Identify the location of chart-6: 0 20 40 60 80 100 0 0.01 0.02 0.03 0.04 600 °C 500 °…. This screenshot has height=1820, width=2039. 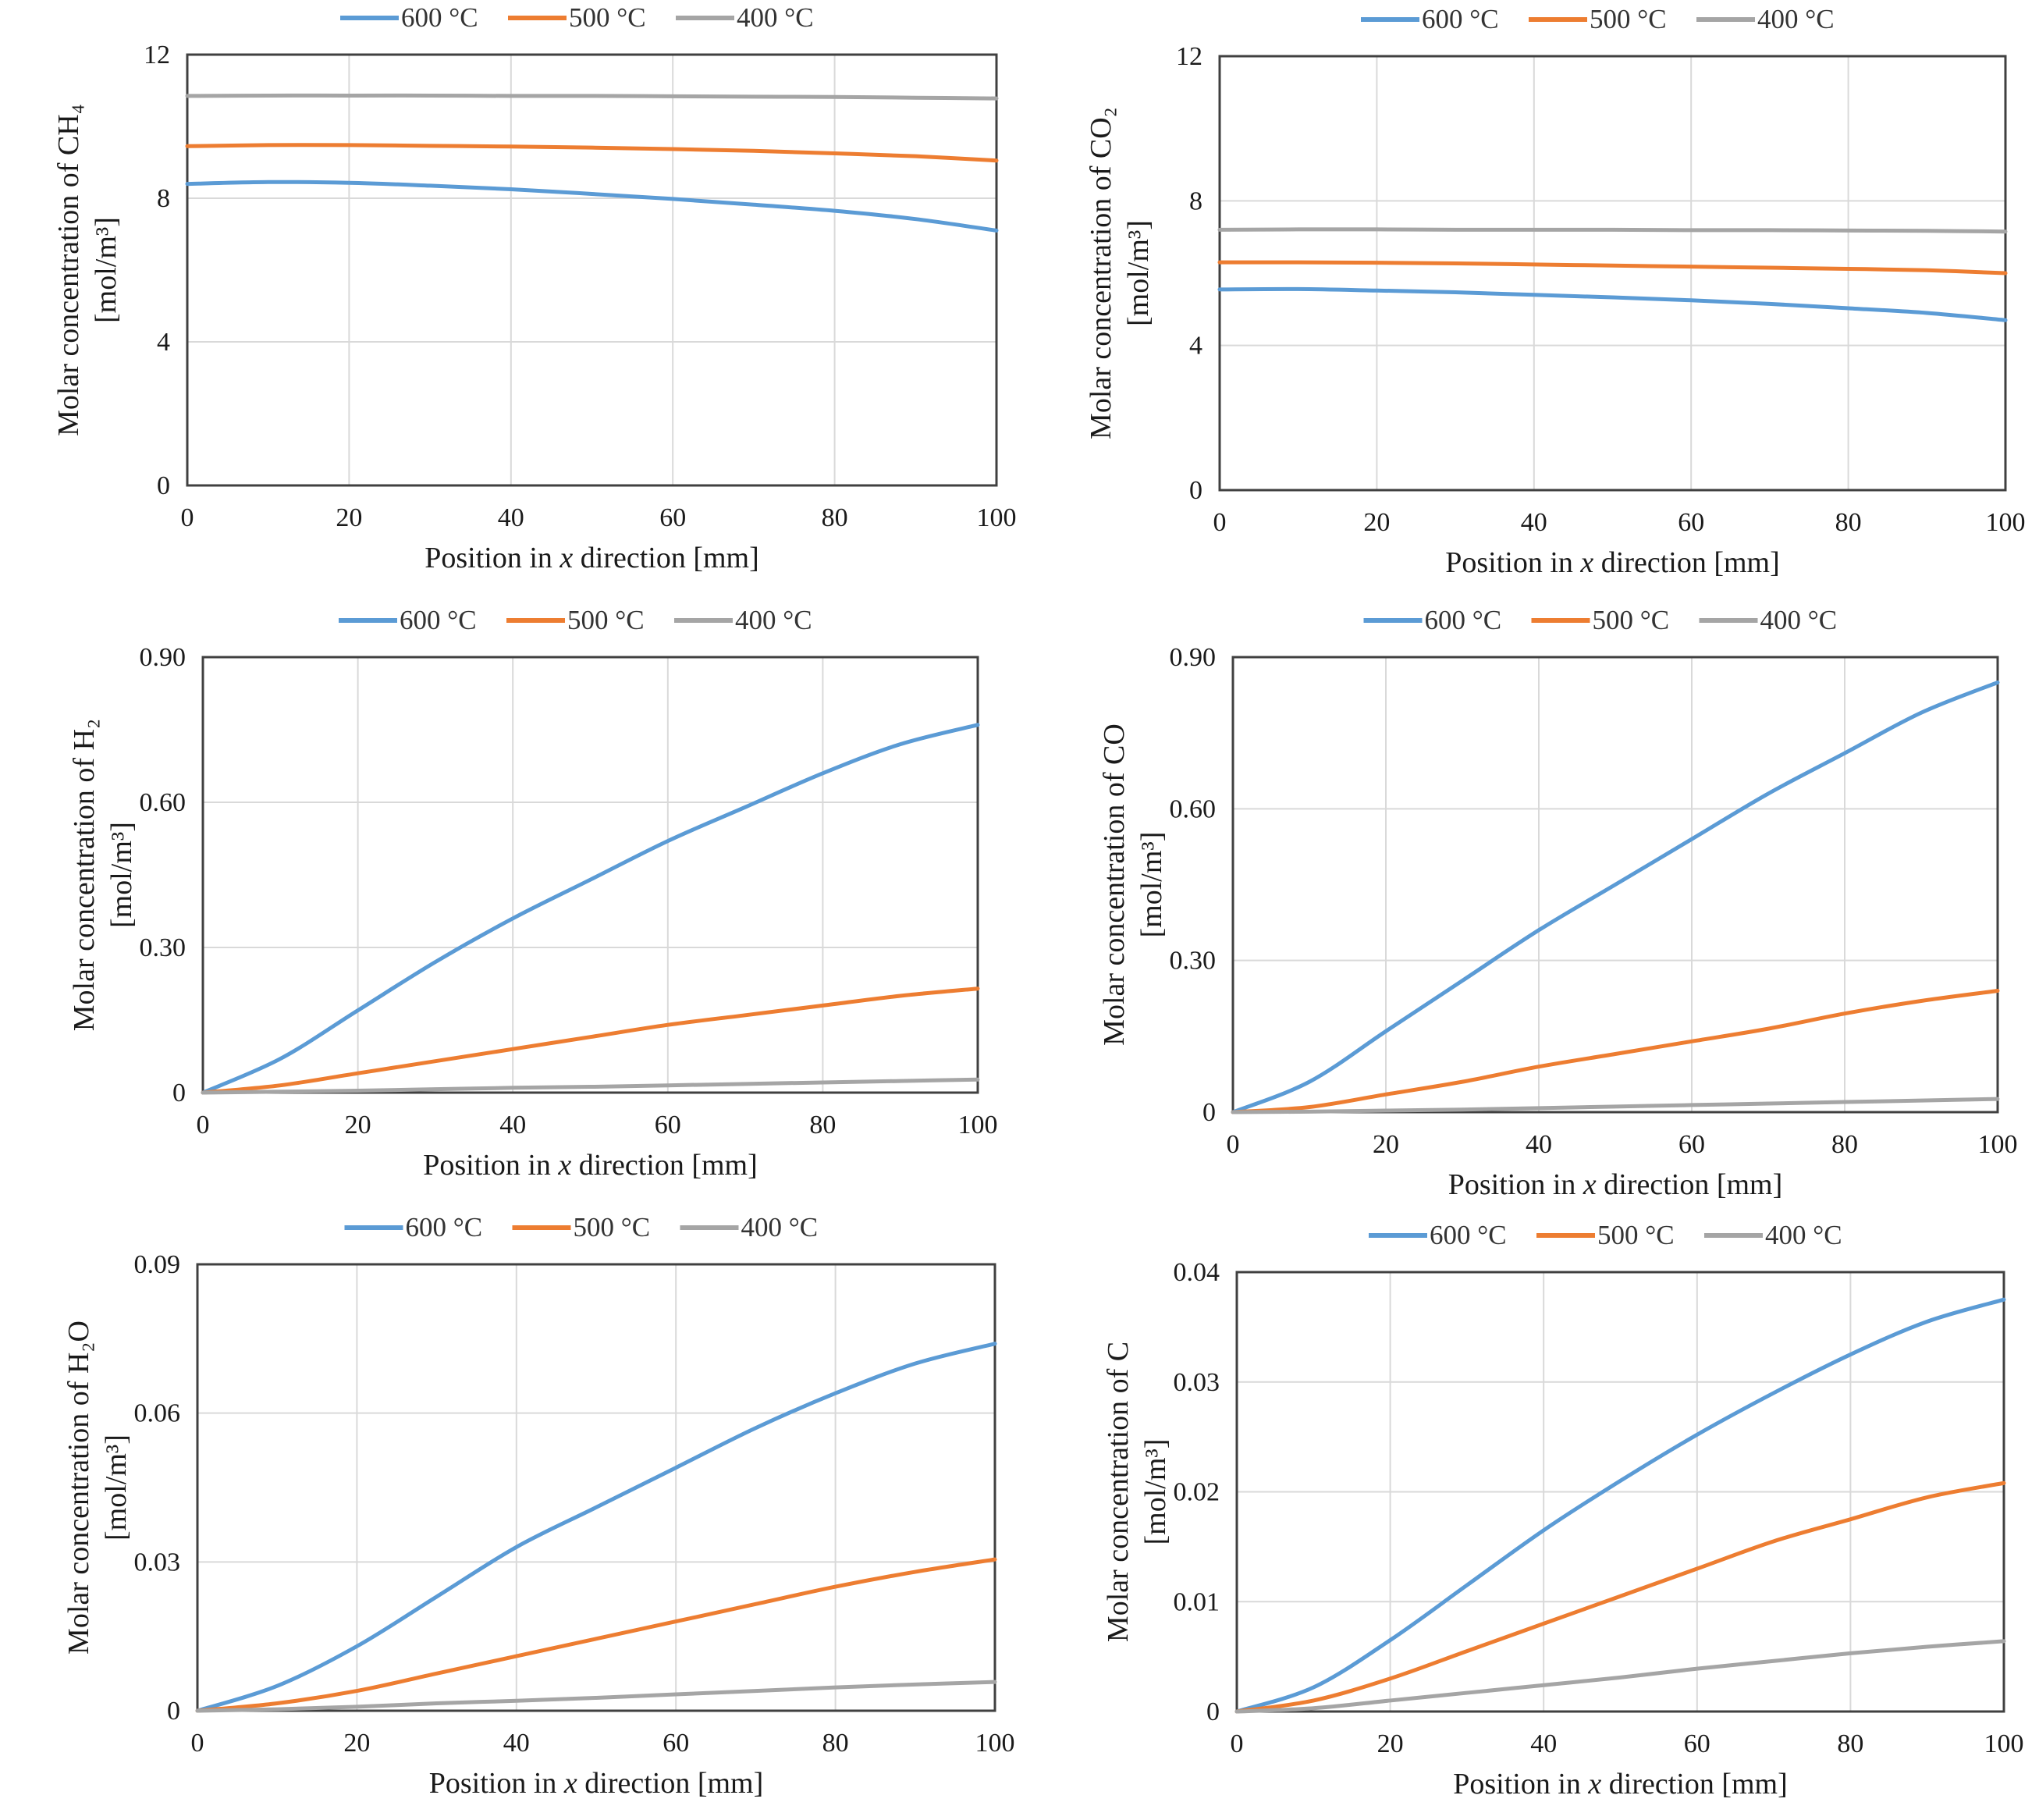
(1563, 1510).